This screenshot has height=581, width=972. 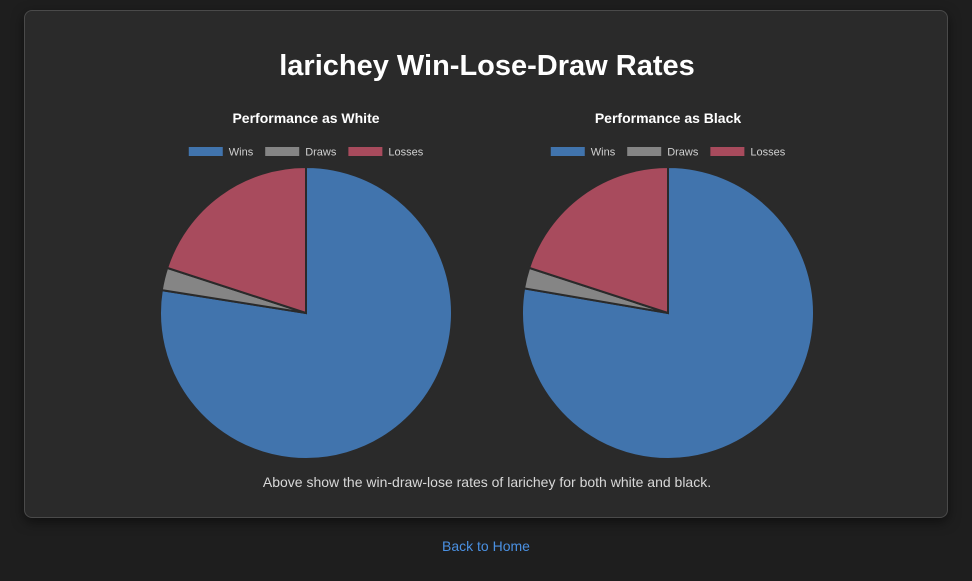 I want to click on chart-title: Performance as White, so click(x=305, y=118).